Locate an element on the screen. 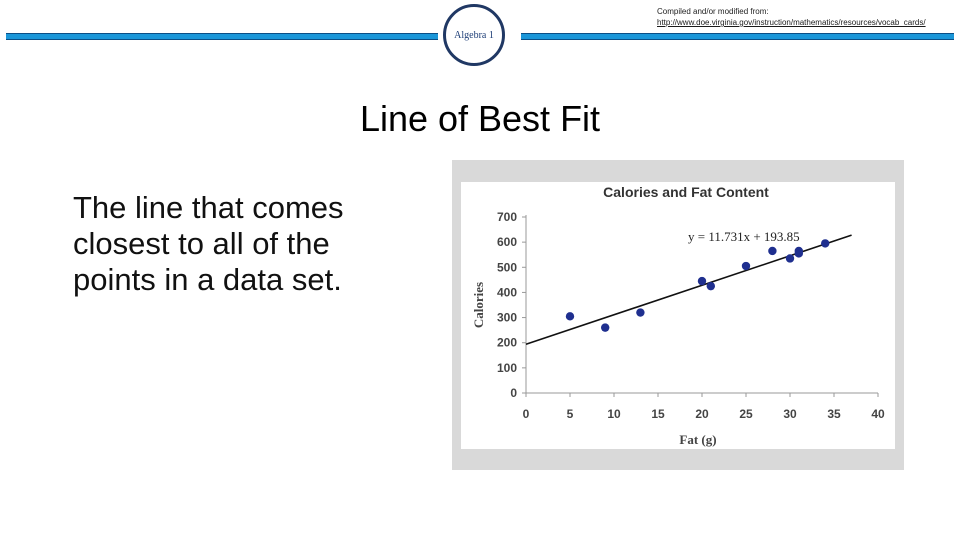 Image resolution: width=960 pixels, height=540 pixels. course-badge: Algebra 1 is located at coordinates (474, 35).